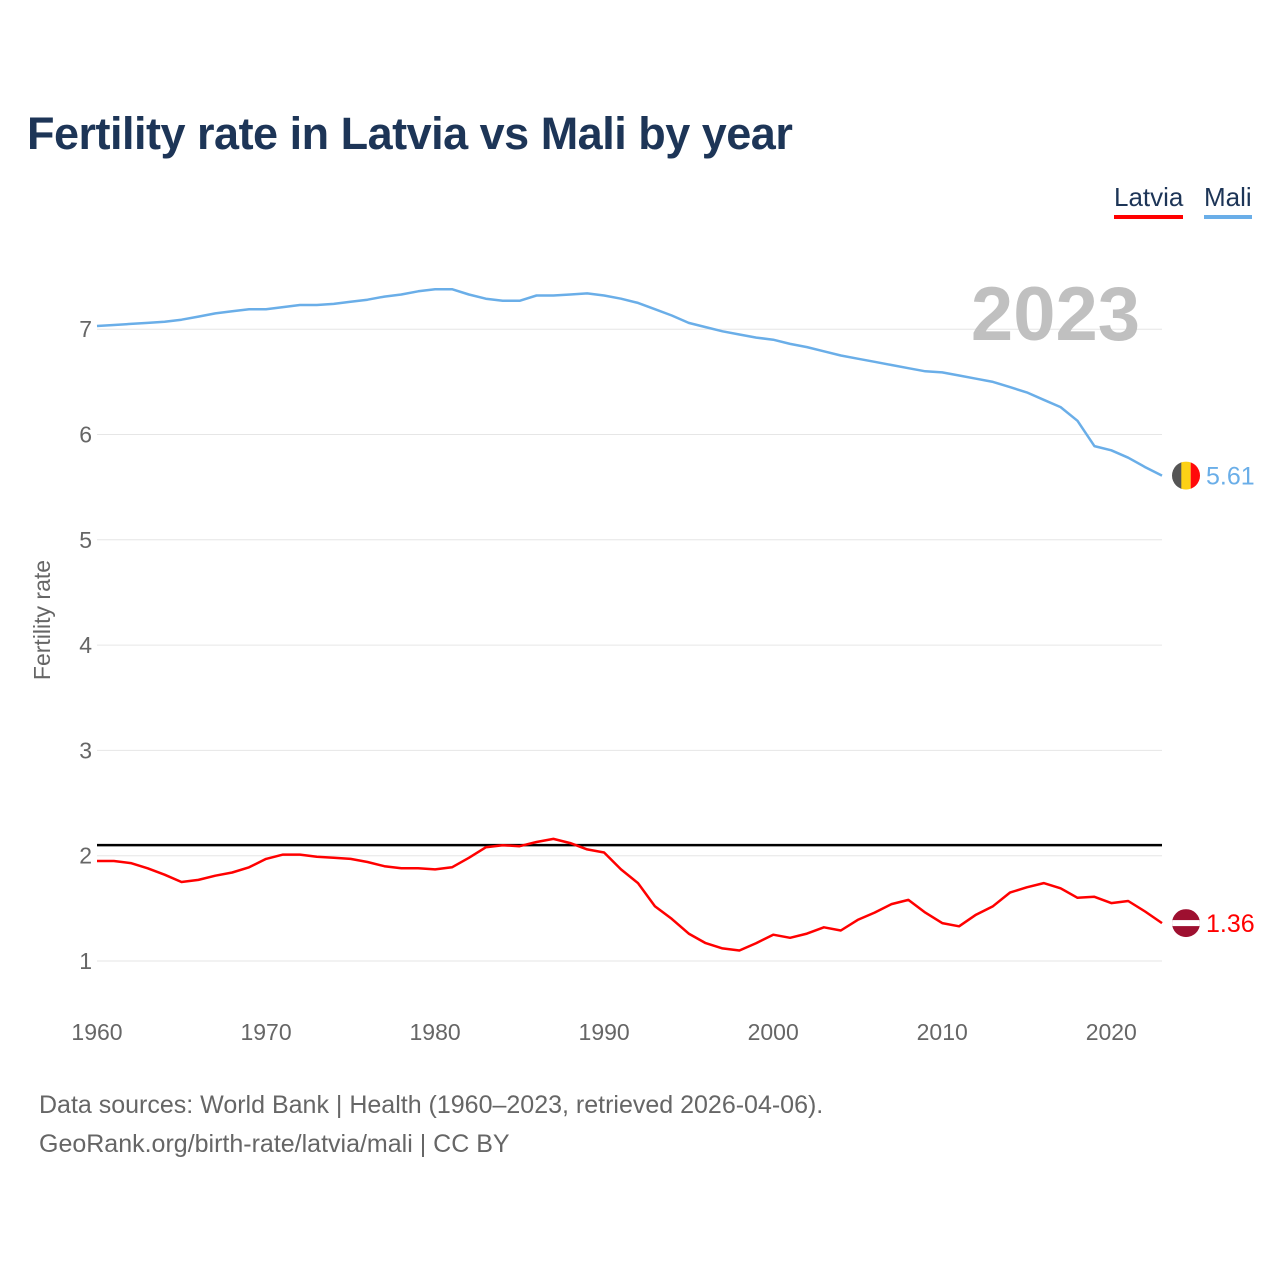 This screenshot has width=1280, height=1280. I want to click on legend-latvia: Latvia, so click(1149, 200).